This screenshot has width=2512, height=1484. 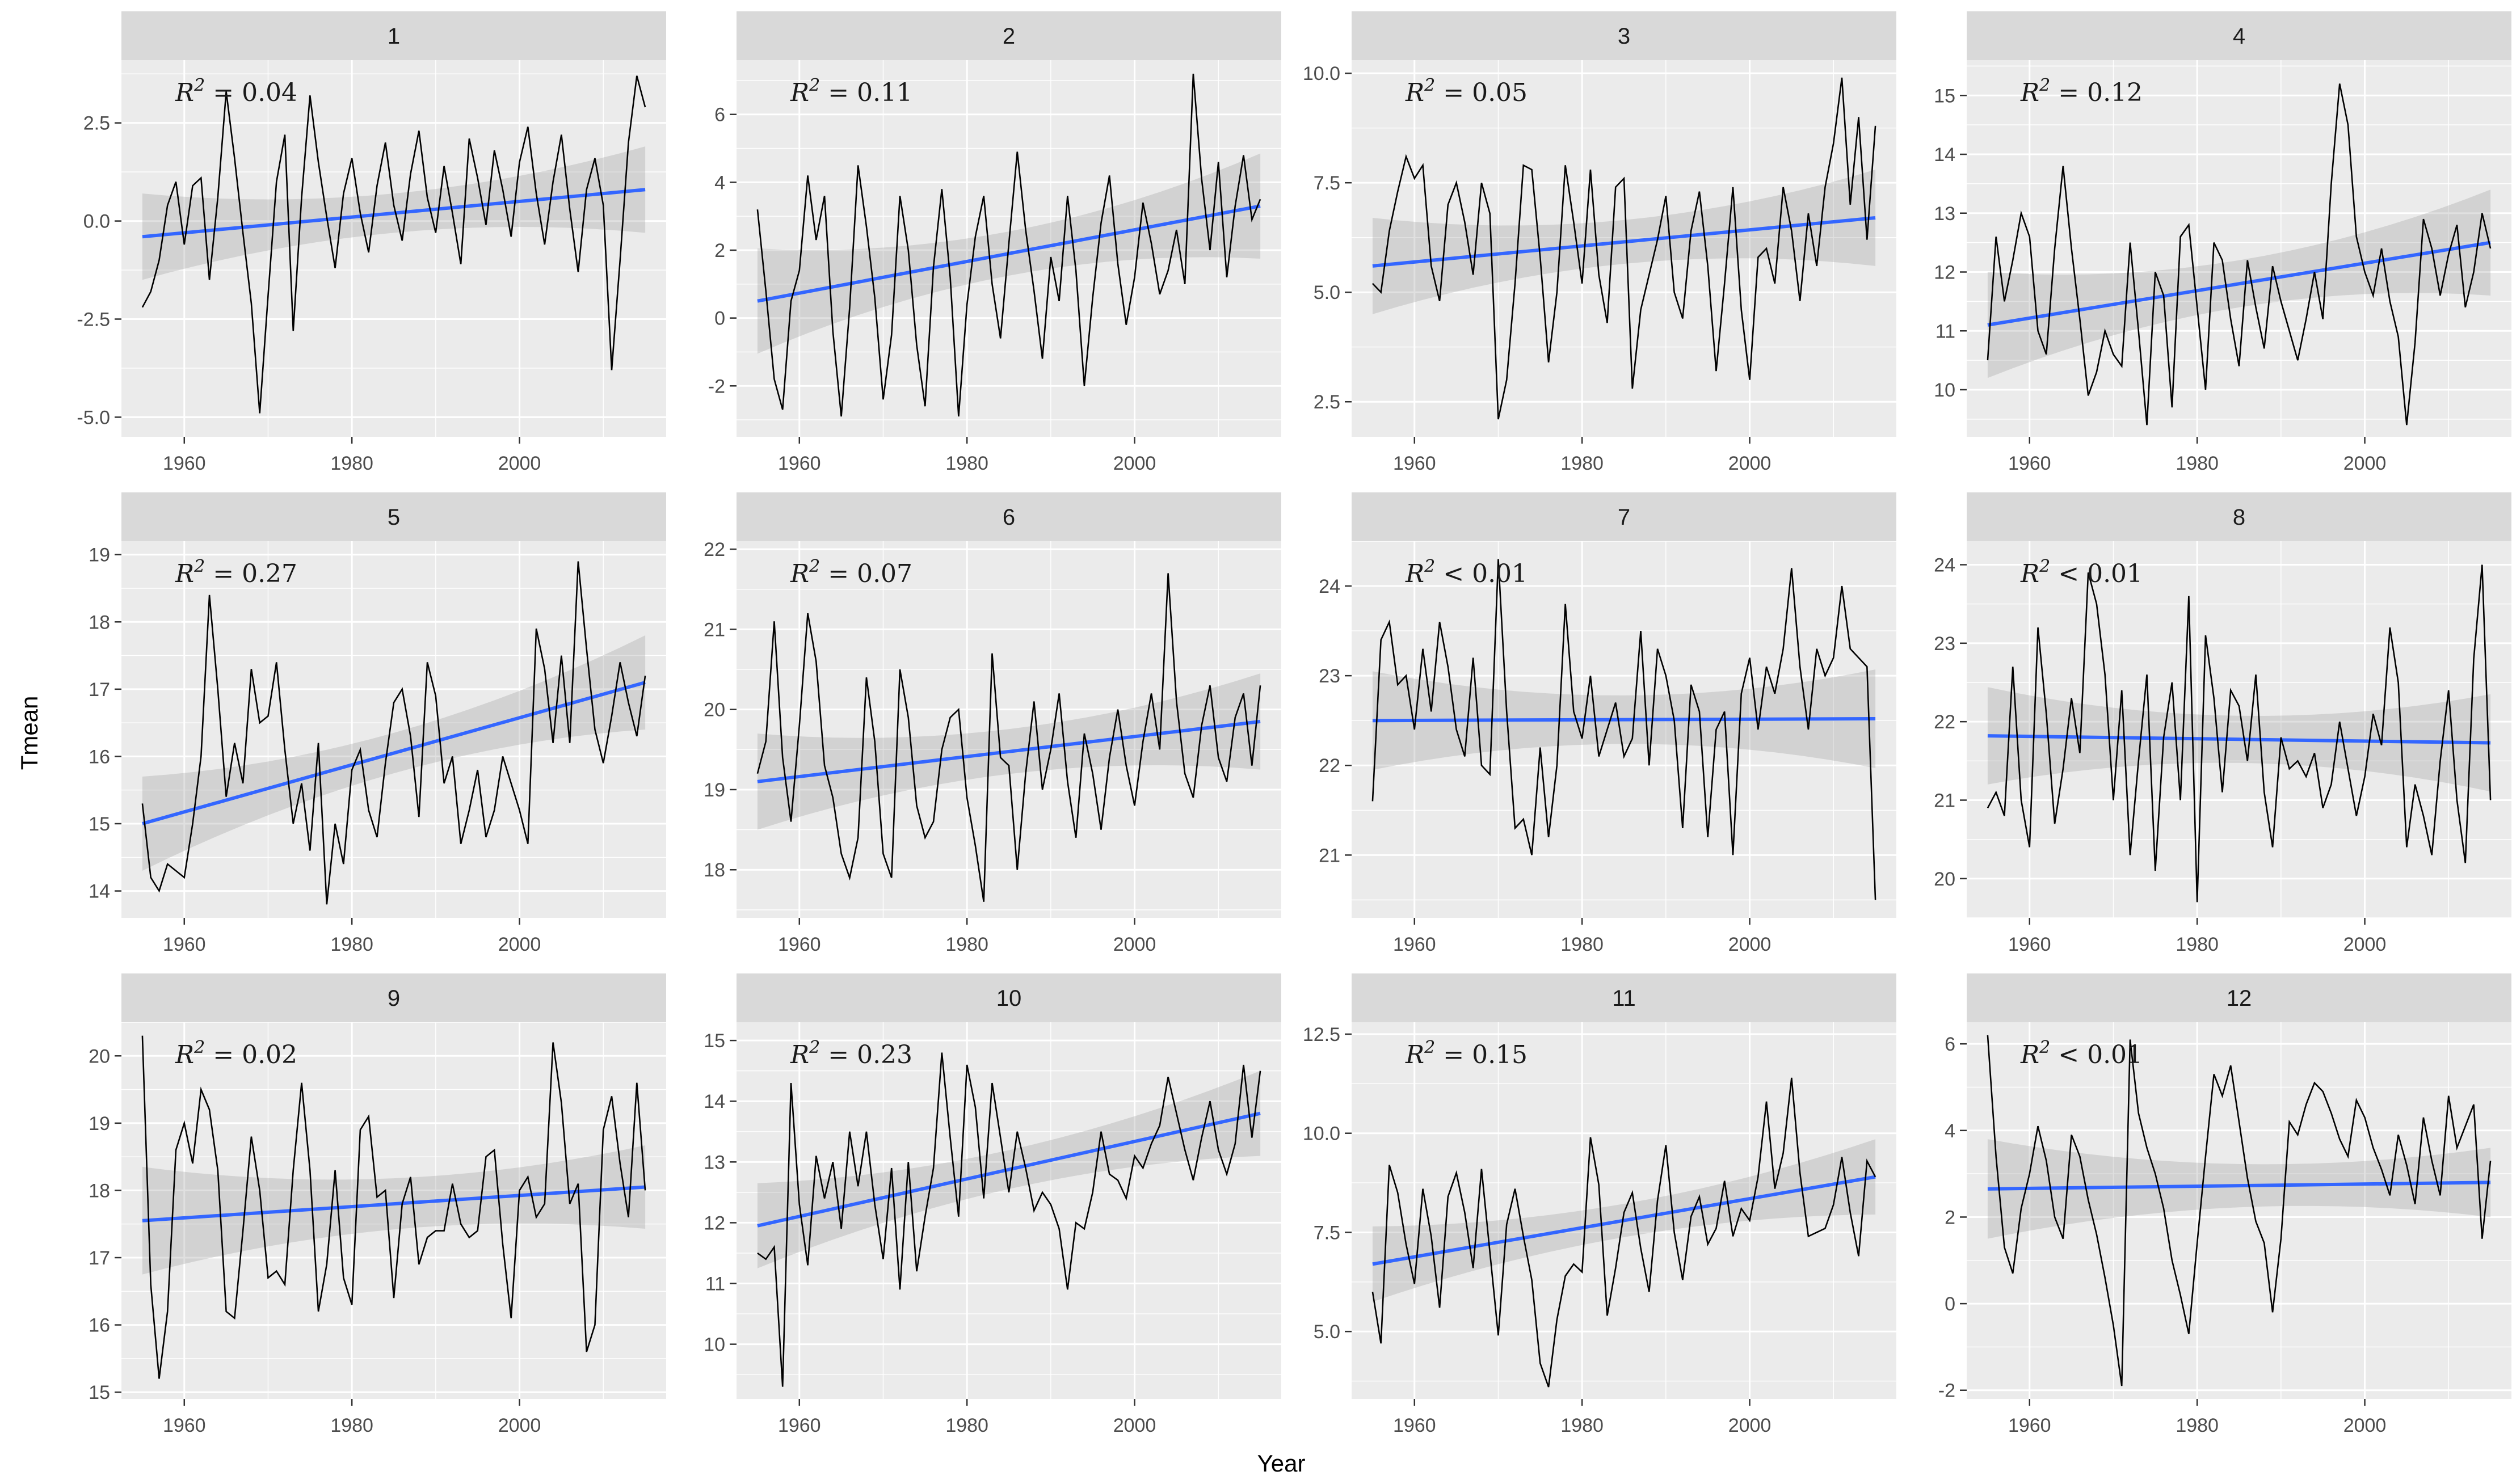 I want to click on y-tick-label: 21, so click(x=714, y=629).